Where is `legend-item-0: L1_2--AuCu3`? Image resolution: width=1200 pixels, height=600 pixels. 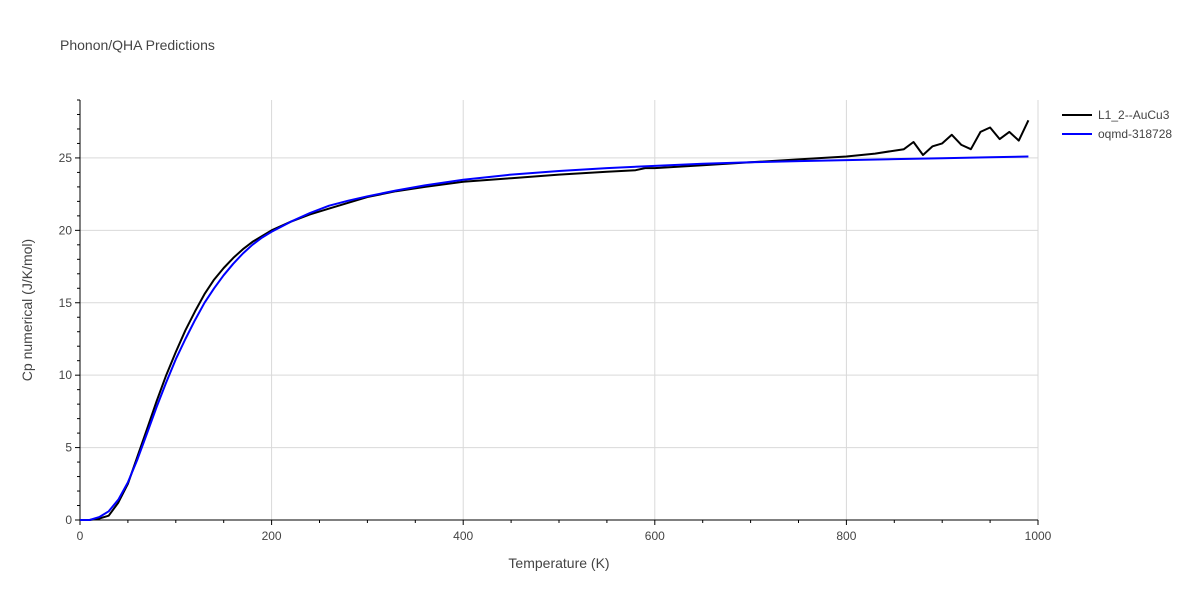 legend-item-0: L1_2--AuCu3 is located at coordinates (1116, 115).